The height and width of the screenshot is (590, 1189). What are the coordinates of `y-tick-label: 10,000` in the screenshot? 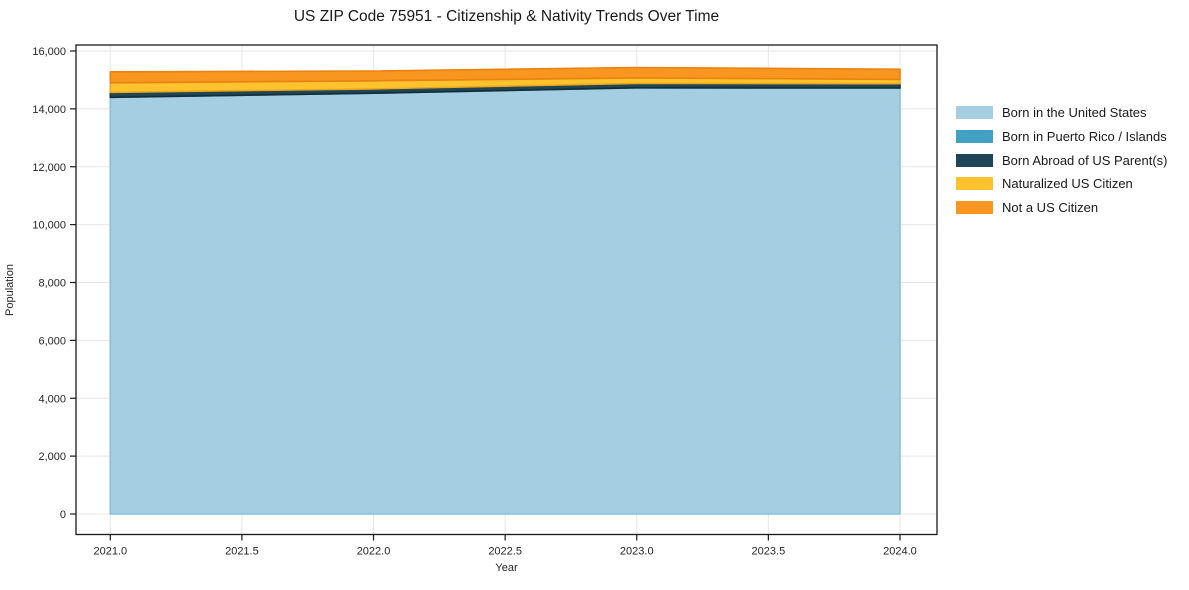 It's located at (49, 226).